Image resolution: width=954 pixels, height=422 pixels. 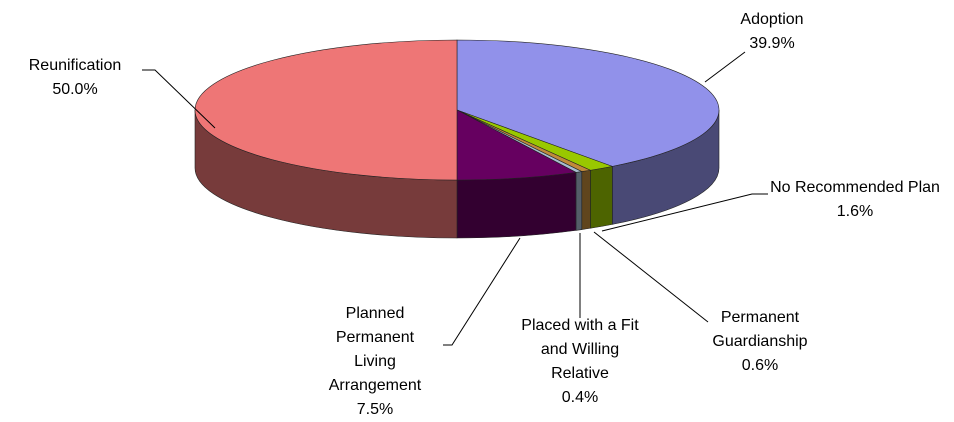 I want to click on slice-label: Planned Permanent Living Arrangement 7.5%, so click(x=375, y=362).